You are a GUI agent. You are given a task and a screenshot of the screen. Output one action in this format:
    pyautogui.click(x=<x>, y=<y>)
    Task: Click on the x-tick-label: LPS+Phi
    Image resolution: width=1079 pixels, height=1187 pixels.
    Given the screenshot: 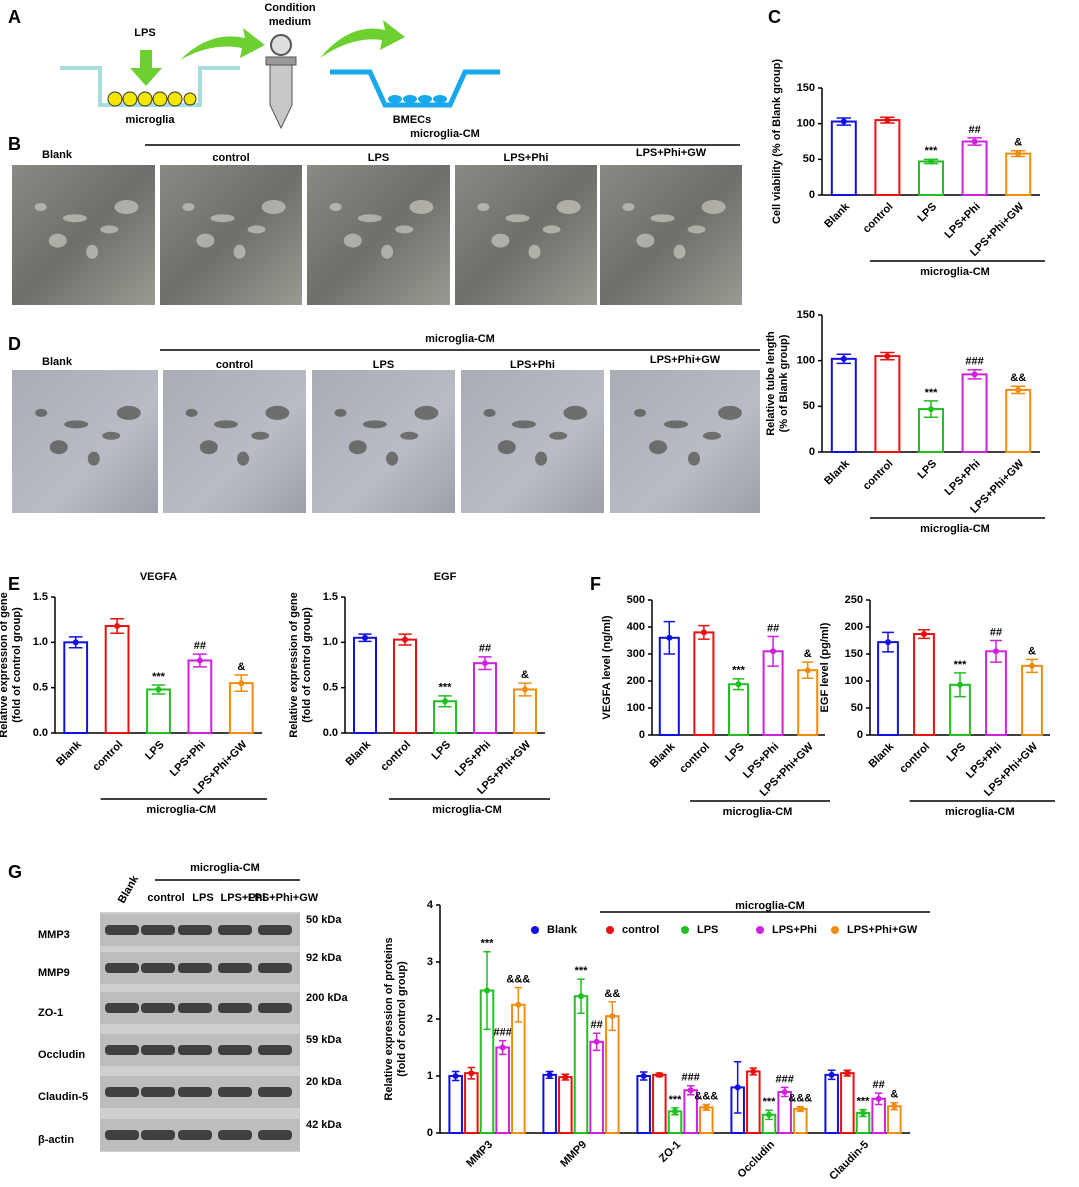 What is the action you would take?
    pyautogui.click(x=473, y=759)
    